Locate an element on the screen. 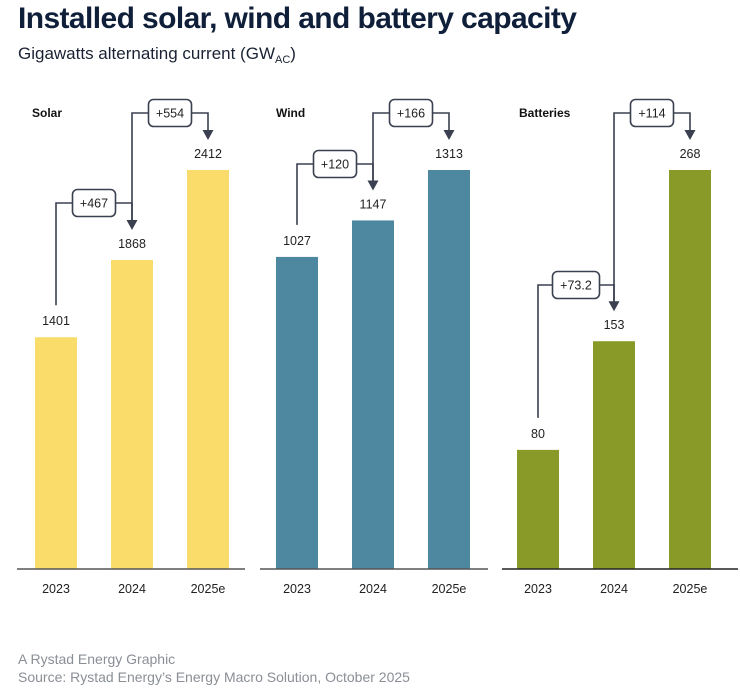  solar-value-label-2024: 1868 is located at coordinates (132, 244).